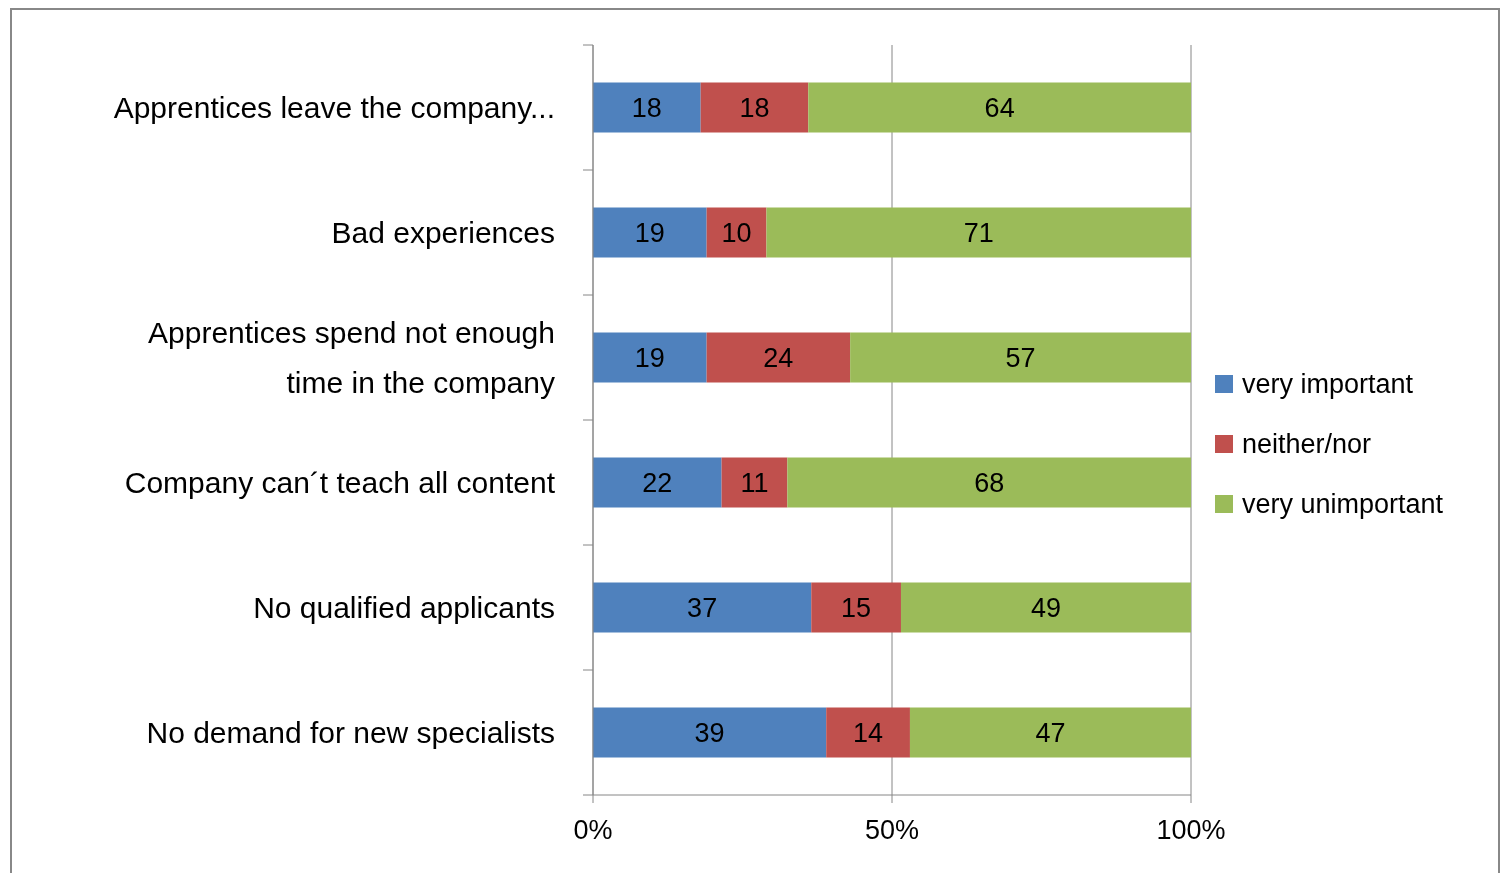 This screenshot has height=873, width=1500. What do you see at coordinates (1328, 384) in the screenshot?
I see `legend-label: very important` at bounding box center [1328, 384].